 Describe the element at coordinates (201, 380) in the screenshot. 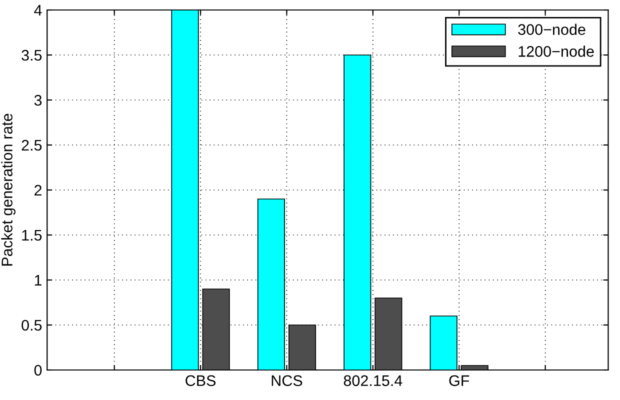

I see `x-tick-label: CBS` at that location.